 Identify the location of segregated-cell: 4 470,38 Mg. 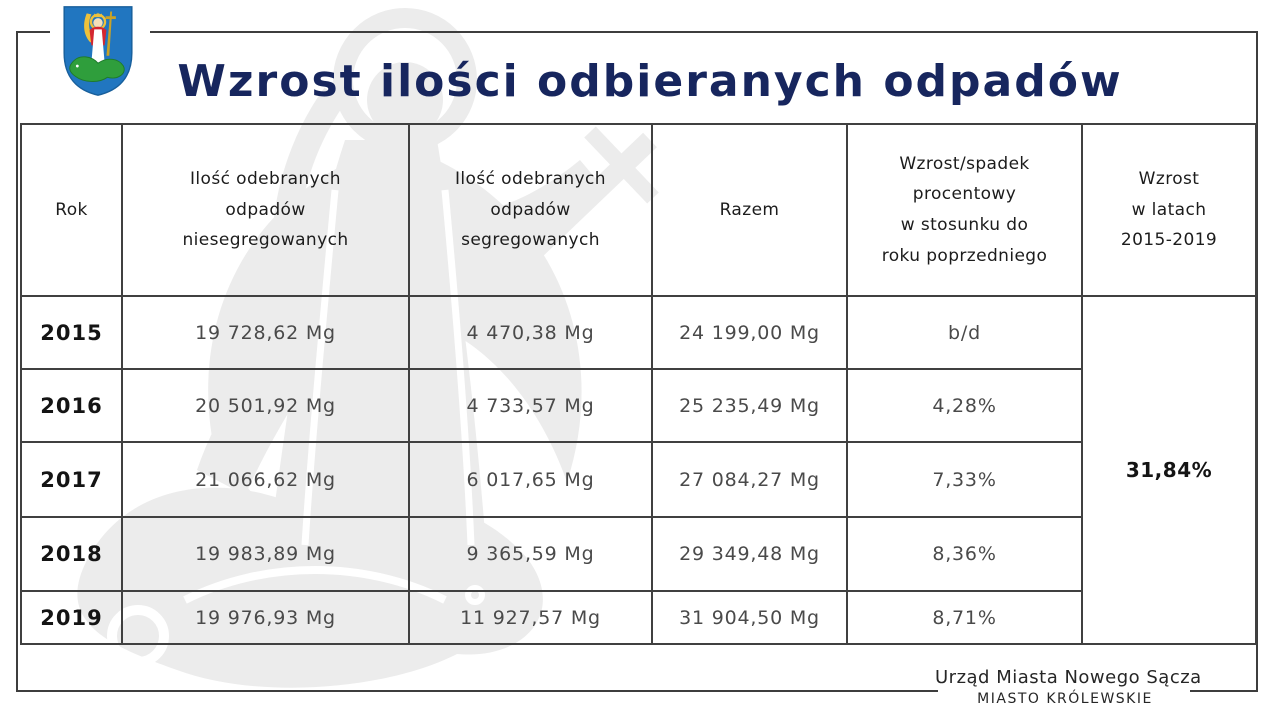
(530, 332).